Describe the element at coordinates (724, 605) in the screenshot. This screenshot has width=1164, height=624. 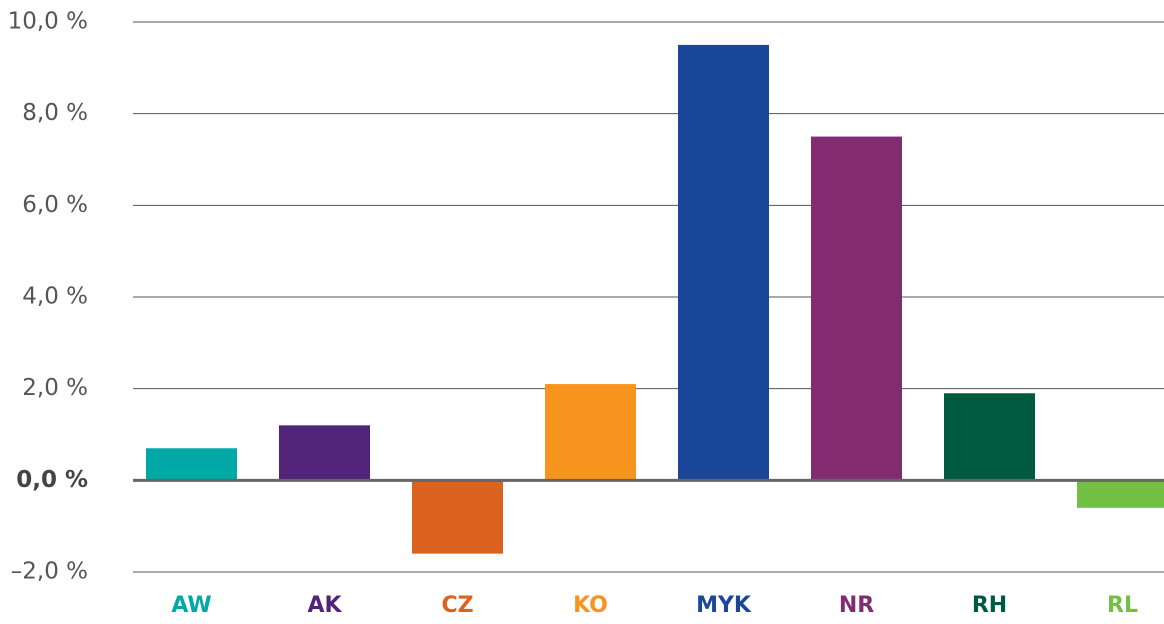
I see `x-tick-label: MYK` at that location.